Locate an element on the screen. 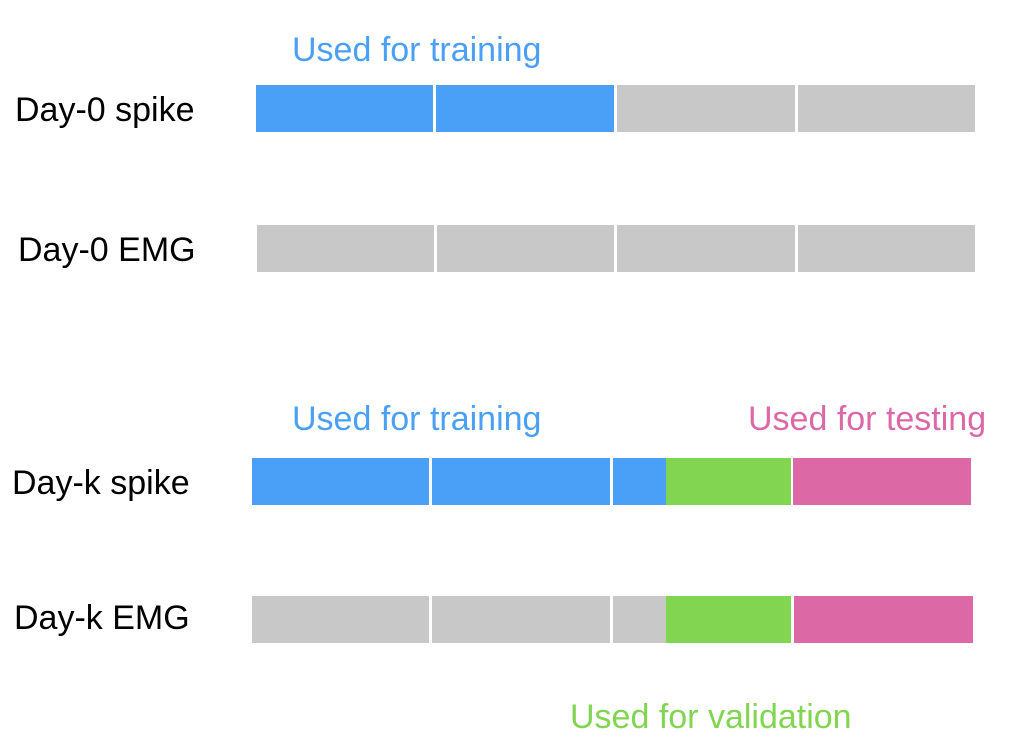 The height and width of the screenshot is (756, 1036). row-label-dayk-emg: Day-k EMG is located at coordinates (102, 618).